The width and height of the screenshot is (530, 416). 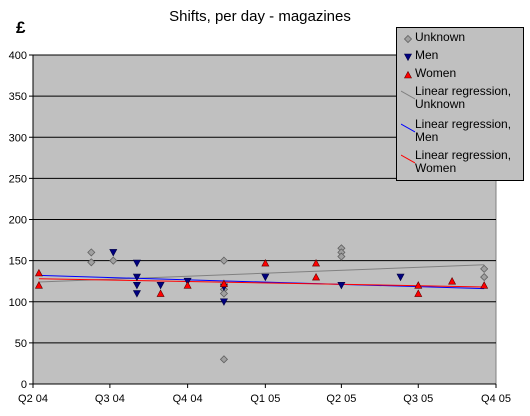 What do you see at coordinates (24, 385) in the screenshot?
I see `y-tick-label: 0` at bounding box center [24, 385].